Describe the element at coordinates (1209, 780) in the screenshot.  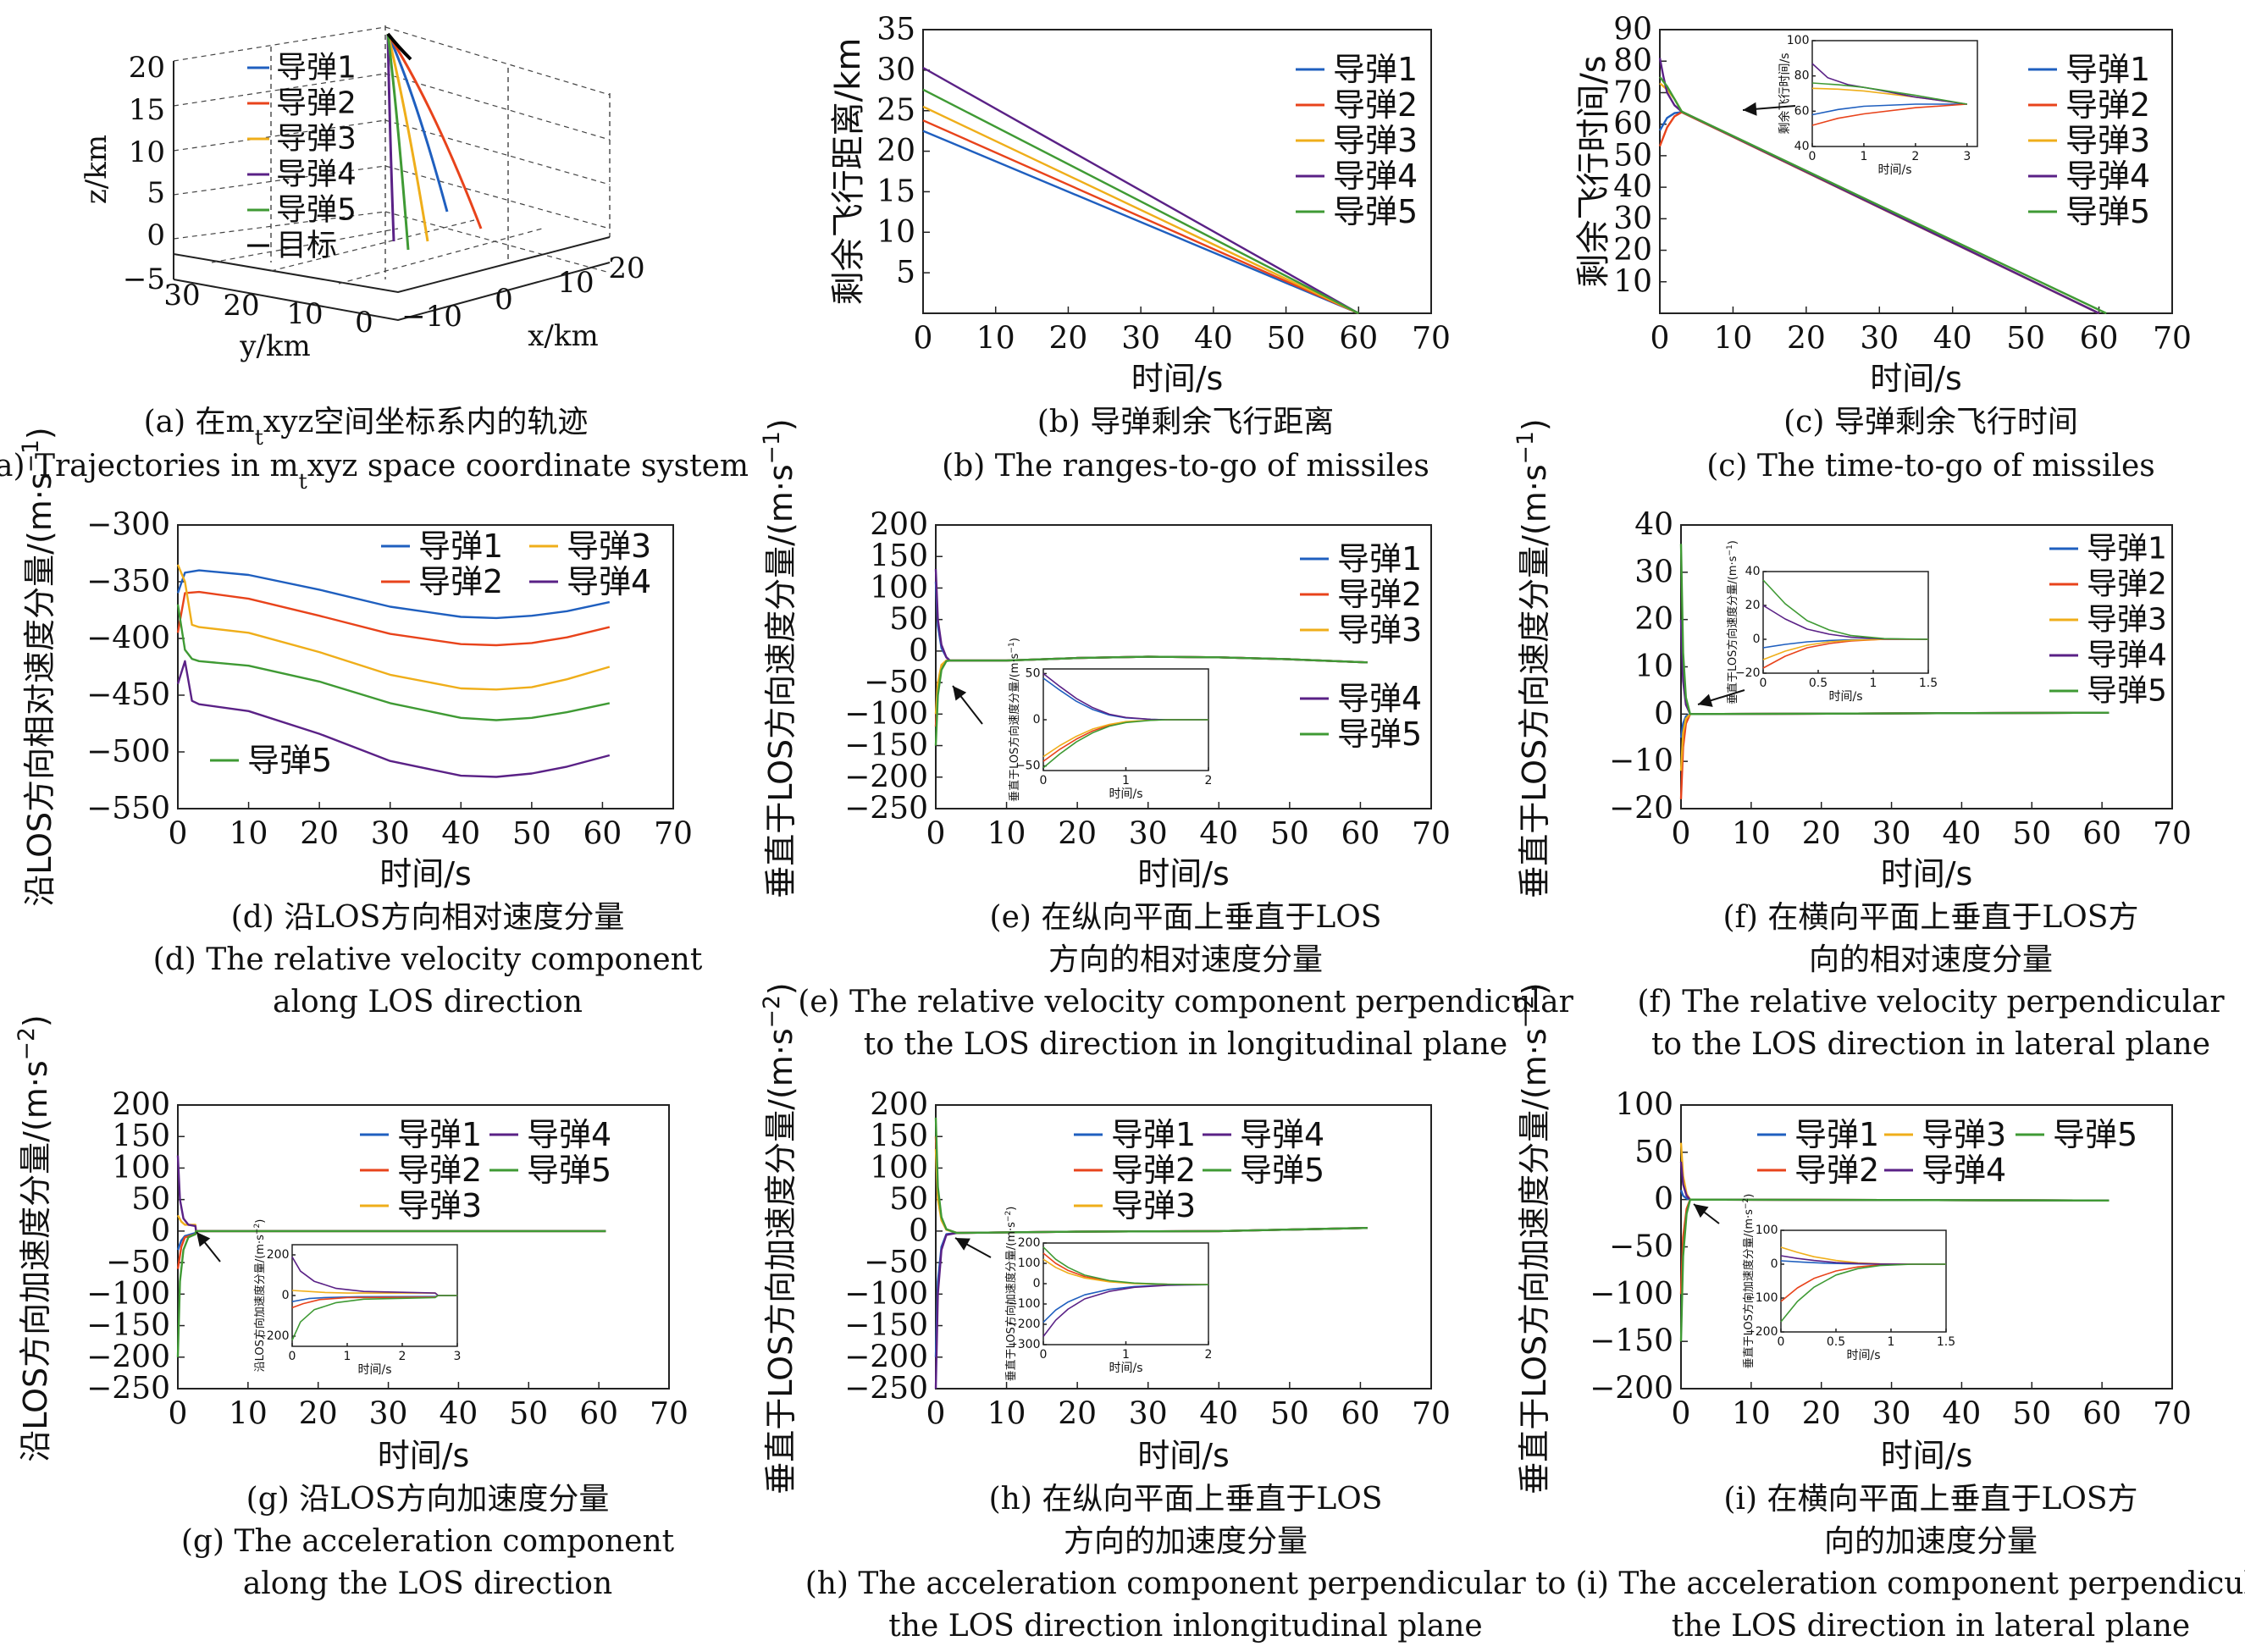
I see `x-tick-label: 2` at that location.